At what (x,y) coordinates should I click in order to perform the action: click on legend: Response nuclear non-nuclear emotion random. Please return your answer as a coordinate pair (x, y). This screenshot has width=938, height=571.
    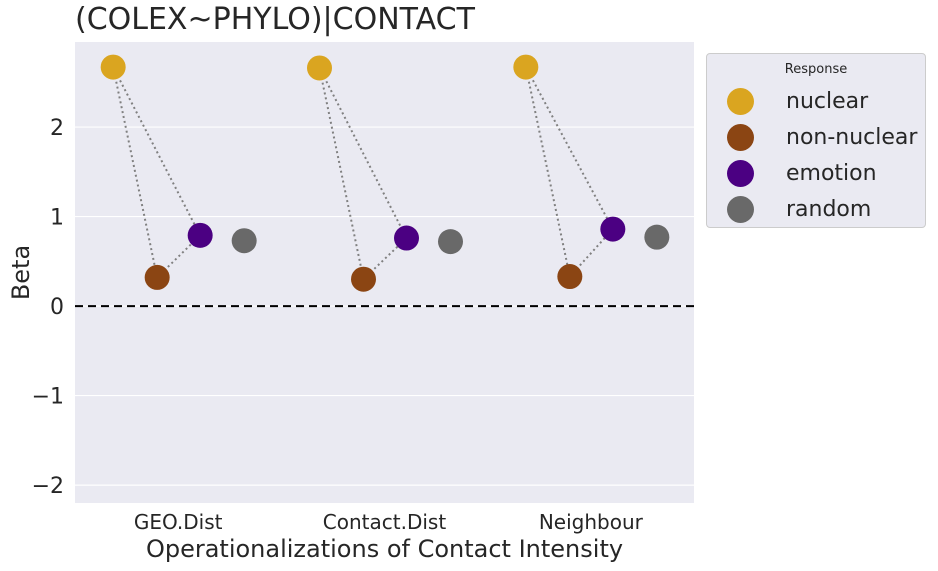
    Looking at the image, I should click on (816, 140).